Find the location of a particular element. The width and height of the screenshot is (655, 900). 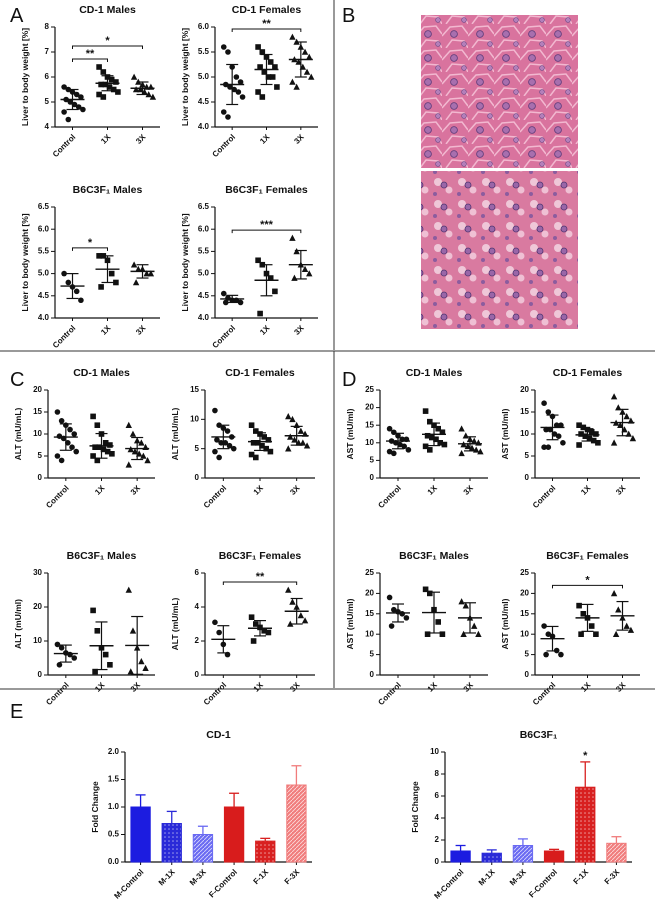

chart-title: CD-1 Males is located at coordinates (101, 373).